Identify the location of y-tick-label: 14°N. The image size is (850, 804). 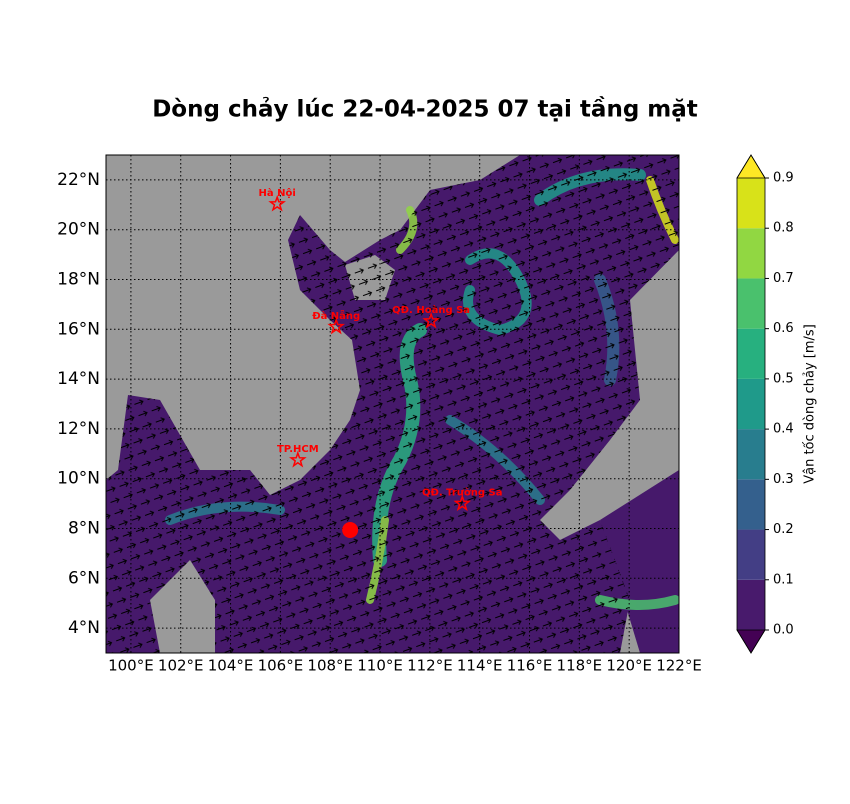
(78, 379).